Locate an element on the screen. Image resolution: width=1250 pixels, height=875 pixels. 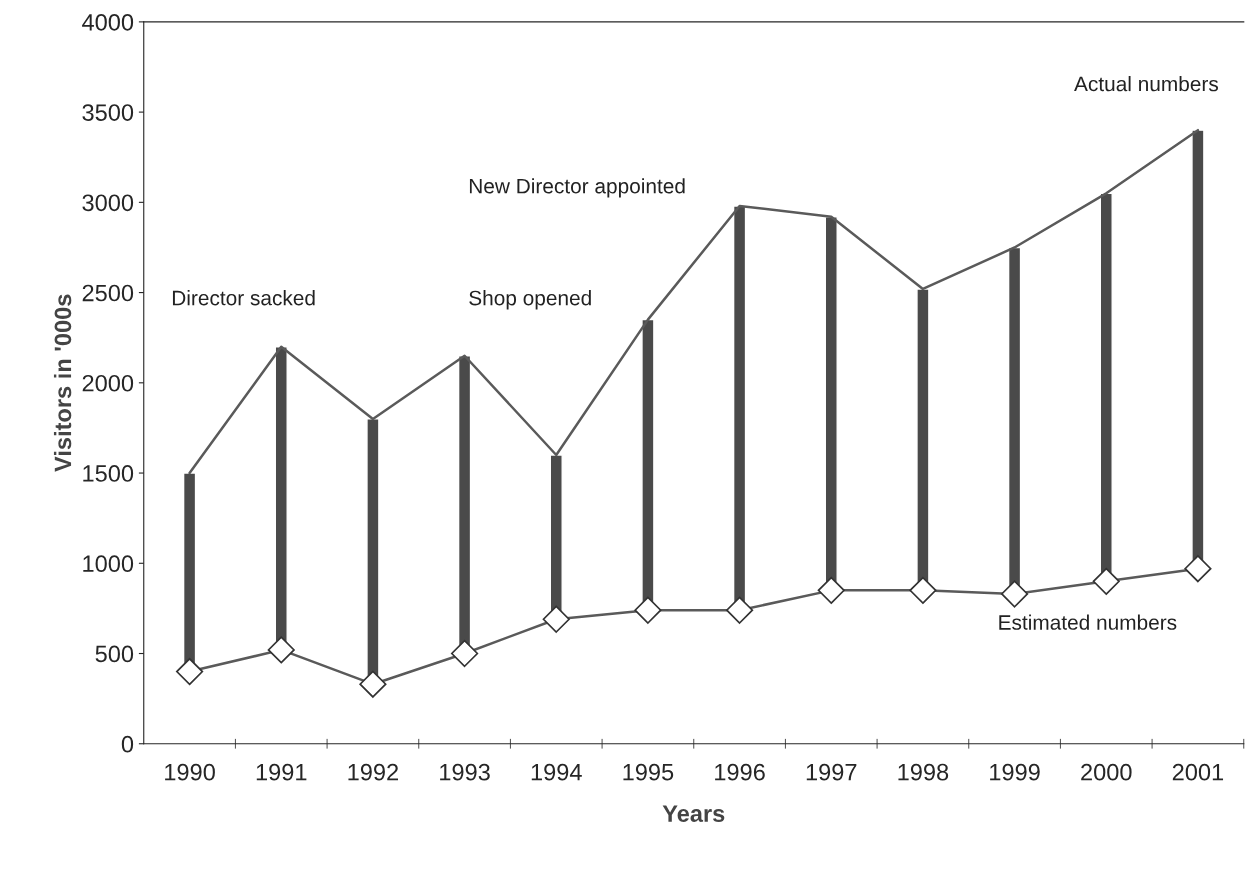
text: Actual numbers is located at coordinates (1146, 84).